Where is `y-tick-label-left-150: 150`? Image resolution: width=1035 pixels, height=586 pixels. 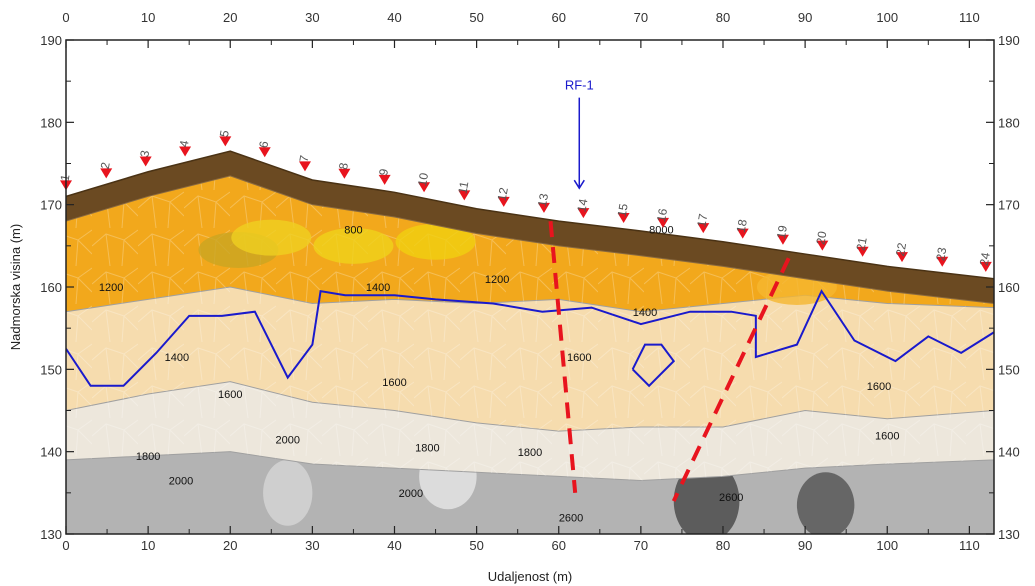
y-tick-label-left-150: 150 is located at coordinates (51, 369).